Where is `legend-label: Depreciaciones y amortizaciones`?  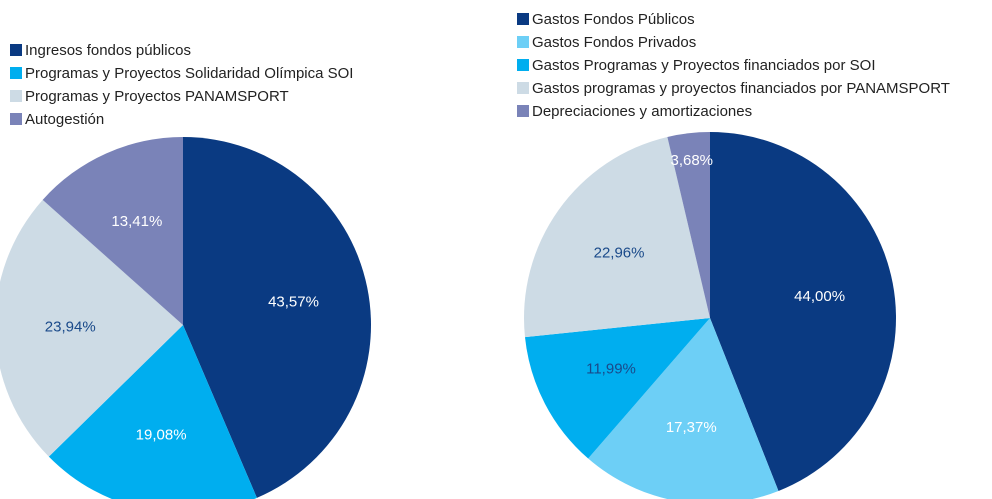
legend-label: Depreciaciones y amortizaciones is located at coordinates (642, 111).